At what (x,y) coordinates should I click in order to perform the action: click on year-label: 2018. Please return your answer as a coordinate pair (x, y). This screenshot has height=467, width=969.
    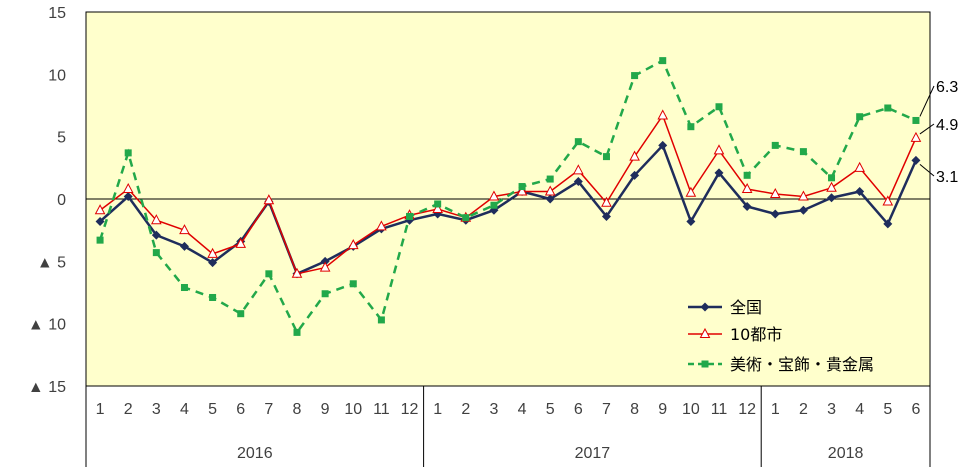
    Looking at the image, I should click on (846, 453).